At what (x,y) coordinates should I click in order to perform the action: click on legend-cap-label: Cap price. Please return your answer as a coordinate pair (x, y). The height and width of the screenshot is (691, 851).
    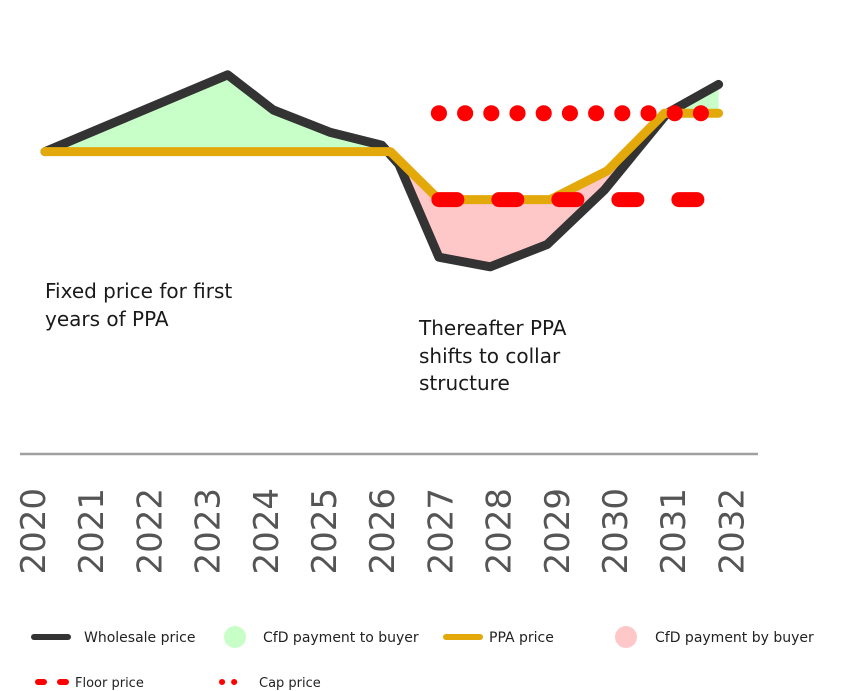
    Looking at the image, I should click on (290, 683).